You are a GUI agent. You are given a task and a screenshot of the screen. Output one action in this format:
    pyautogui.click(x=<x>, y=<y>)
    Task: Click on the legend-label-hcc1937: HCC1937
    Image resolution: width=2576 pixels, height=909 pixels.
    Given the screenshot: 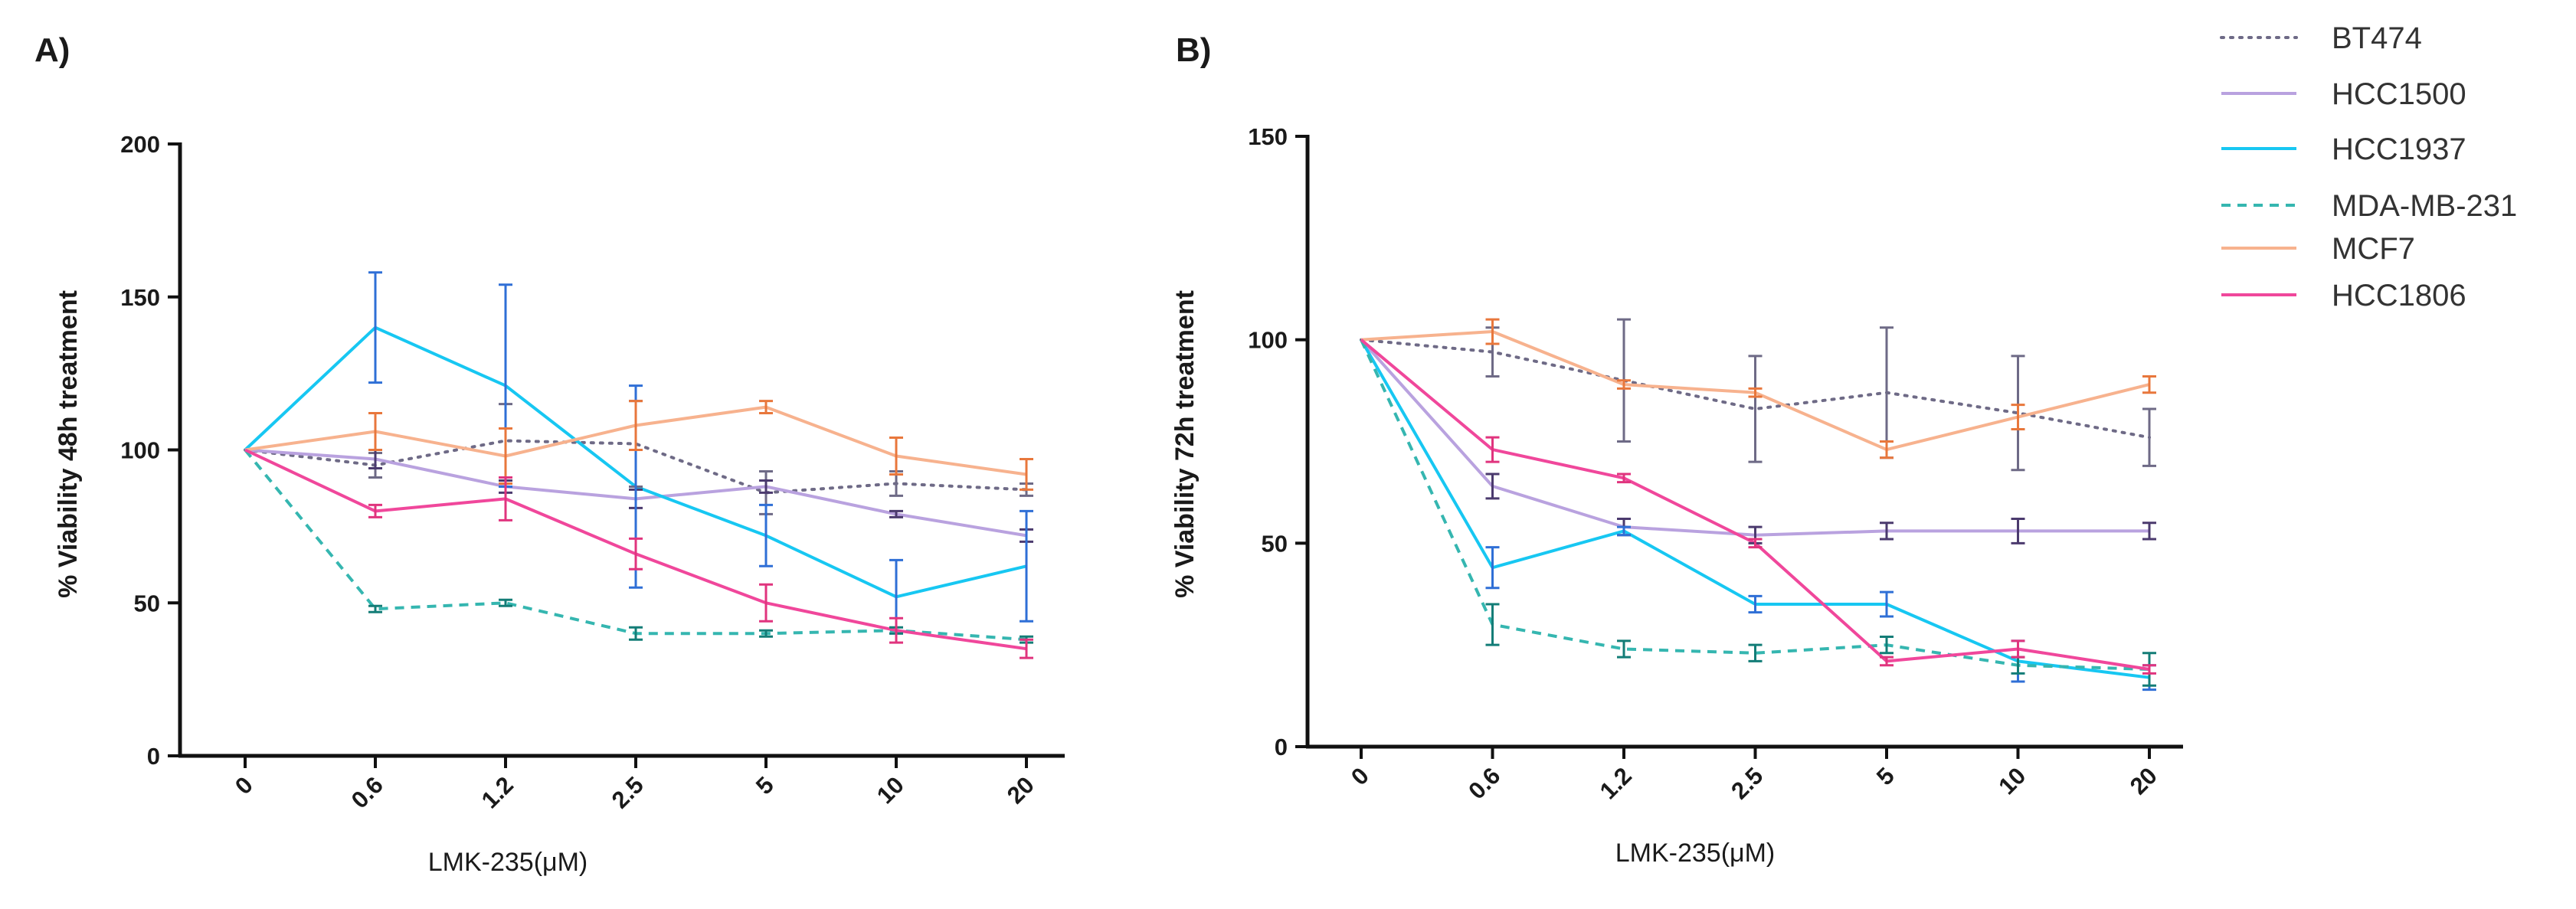 What is the action you would take?
    pyautogui.click(x=2399, y=149)
    